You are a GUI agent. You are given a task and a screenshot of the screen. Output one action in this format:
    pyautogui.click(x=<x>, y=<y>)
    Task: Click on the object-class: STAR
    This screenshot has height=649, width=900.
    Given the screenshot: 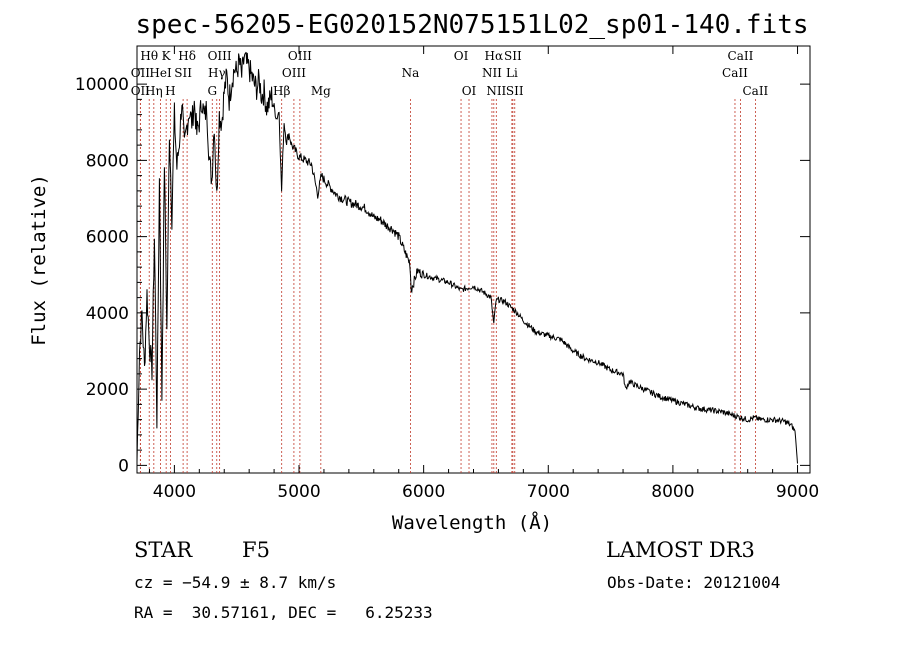 What is the action you would take?
    pyautogui.click(x=163, y=550)
    